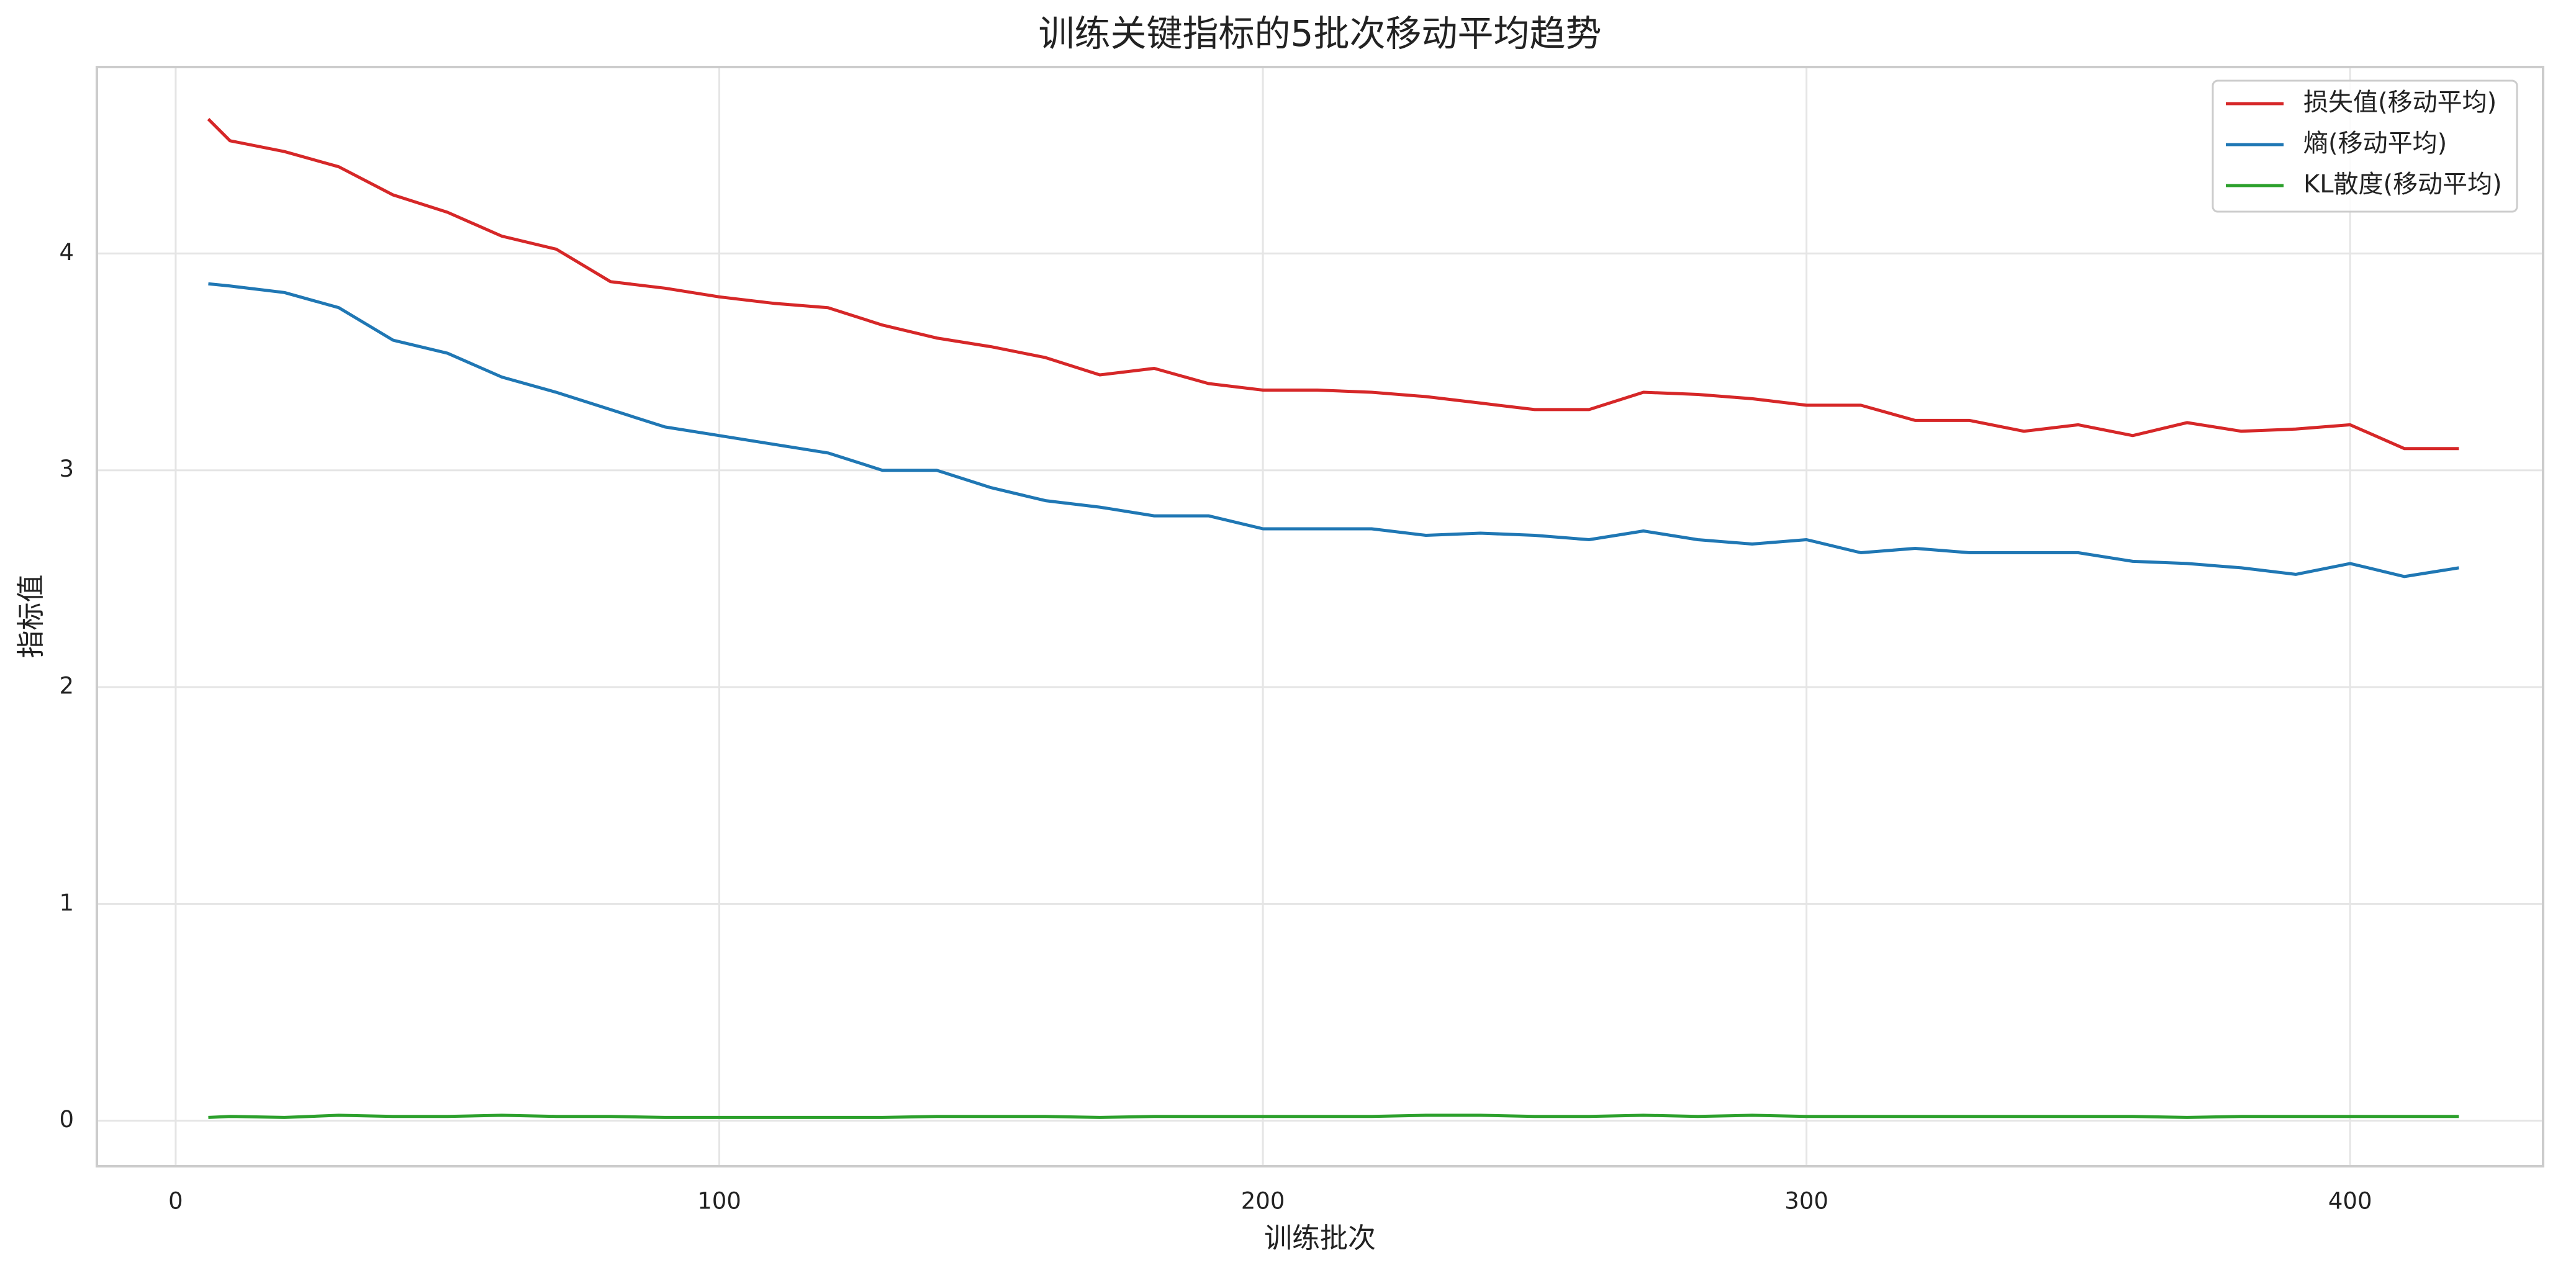 This screenshot has width=2576, height=1273. I want to click on x-tick-label: 0, so click(175, 1201).